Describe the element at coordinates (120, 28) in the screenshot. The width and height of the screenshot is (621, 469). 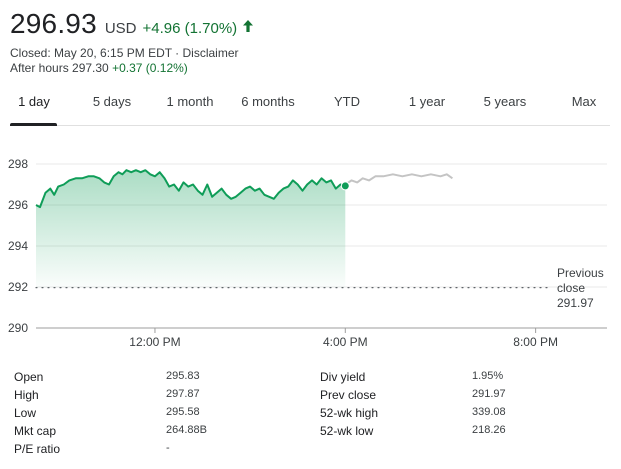
I see `currency-label: USD` at that location.